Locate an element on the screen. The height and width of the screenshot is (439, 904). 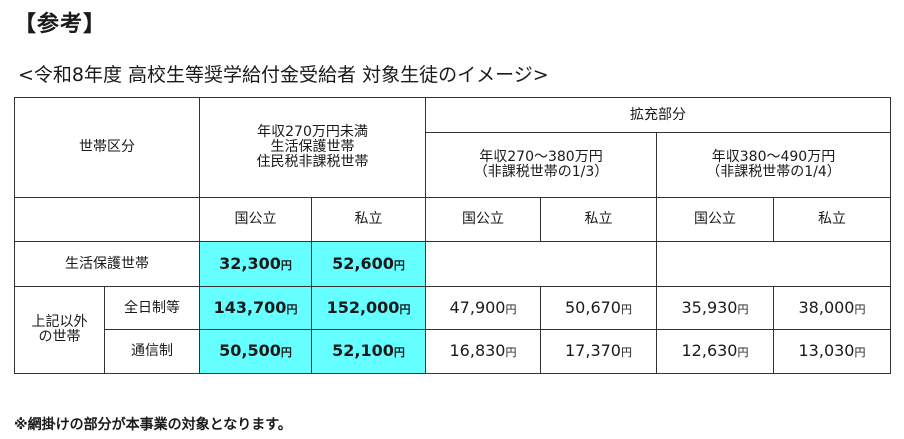
band-a-ratio: （非課税世帯の1/3） is located at coordinates (541, 172).